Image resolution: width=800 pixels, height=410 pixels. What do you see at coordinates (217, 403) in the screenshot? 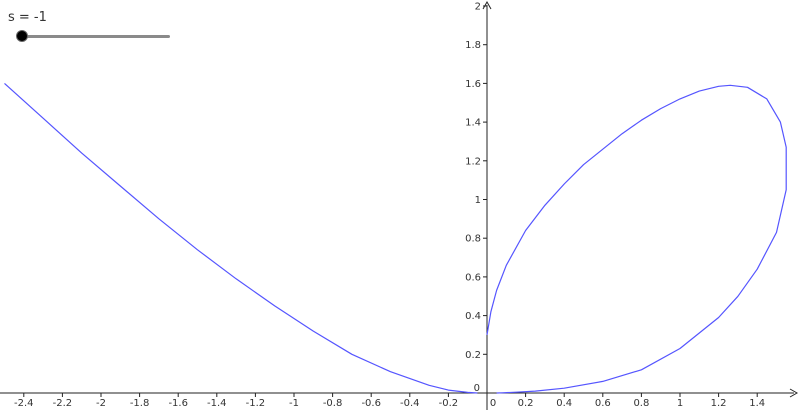
I see `x-tick-label: -1.4` at bounding box center [217, 403].